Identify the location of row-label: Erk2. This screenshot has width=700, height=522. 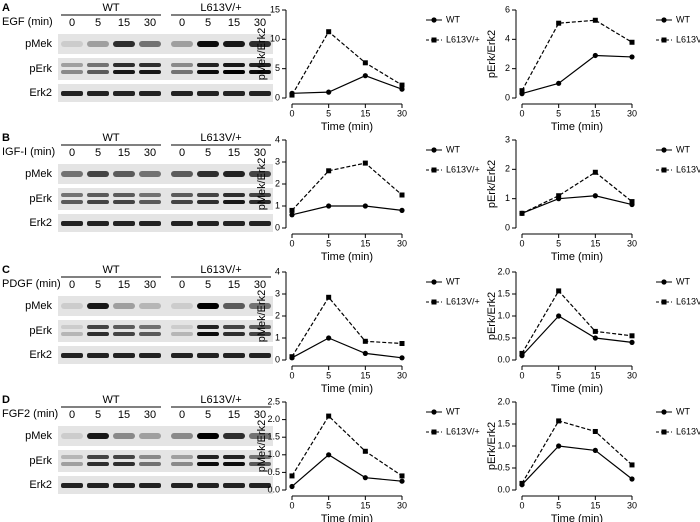
(40, 93).